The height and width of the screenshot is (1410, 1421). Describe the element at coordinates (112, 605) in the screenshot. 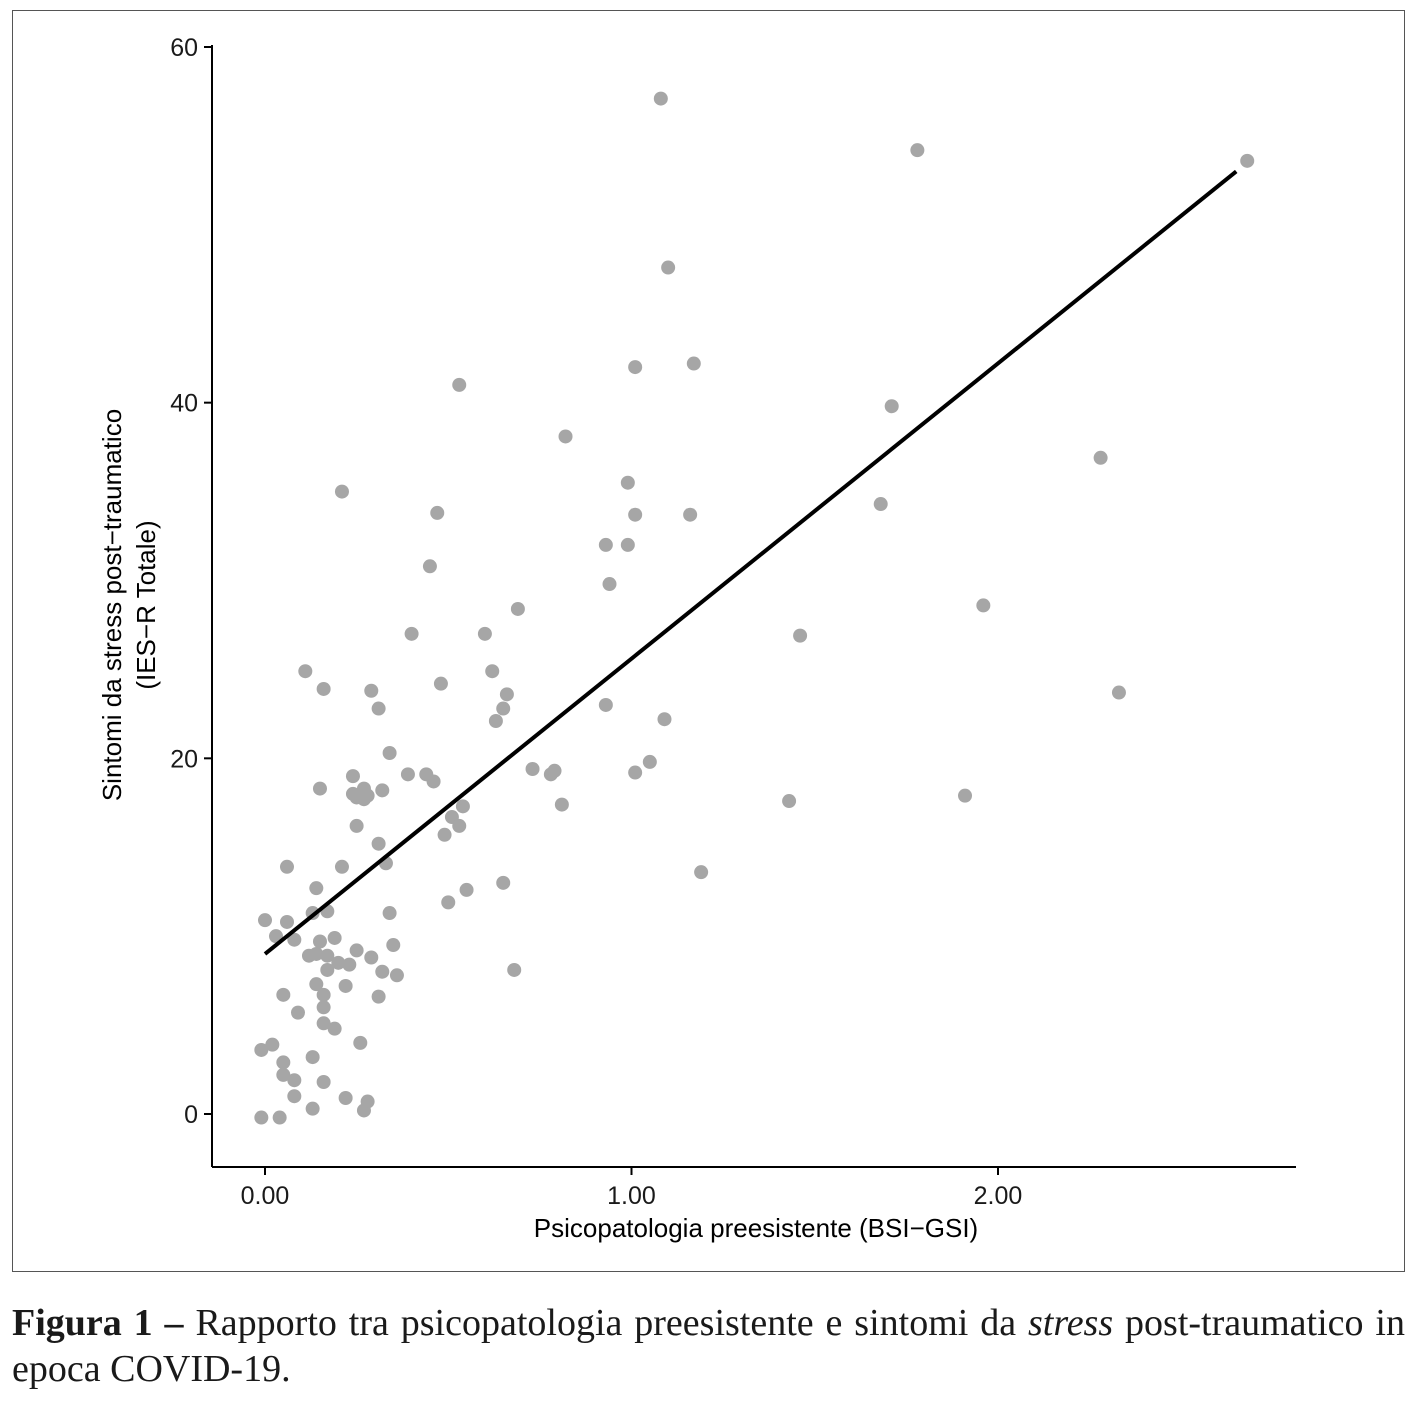

I see `y-axis-title-line1: Sintomi da stress post−traumatico` at that location.